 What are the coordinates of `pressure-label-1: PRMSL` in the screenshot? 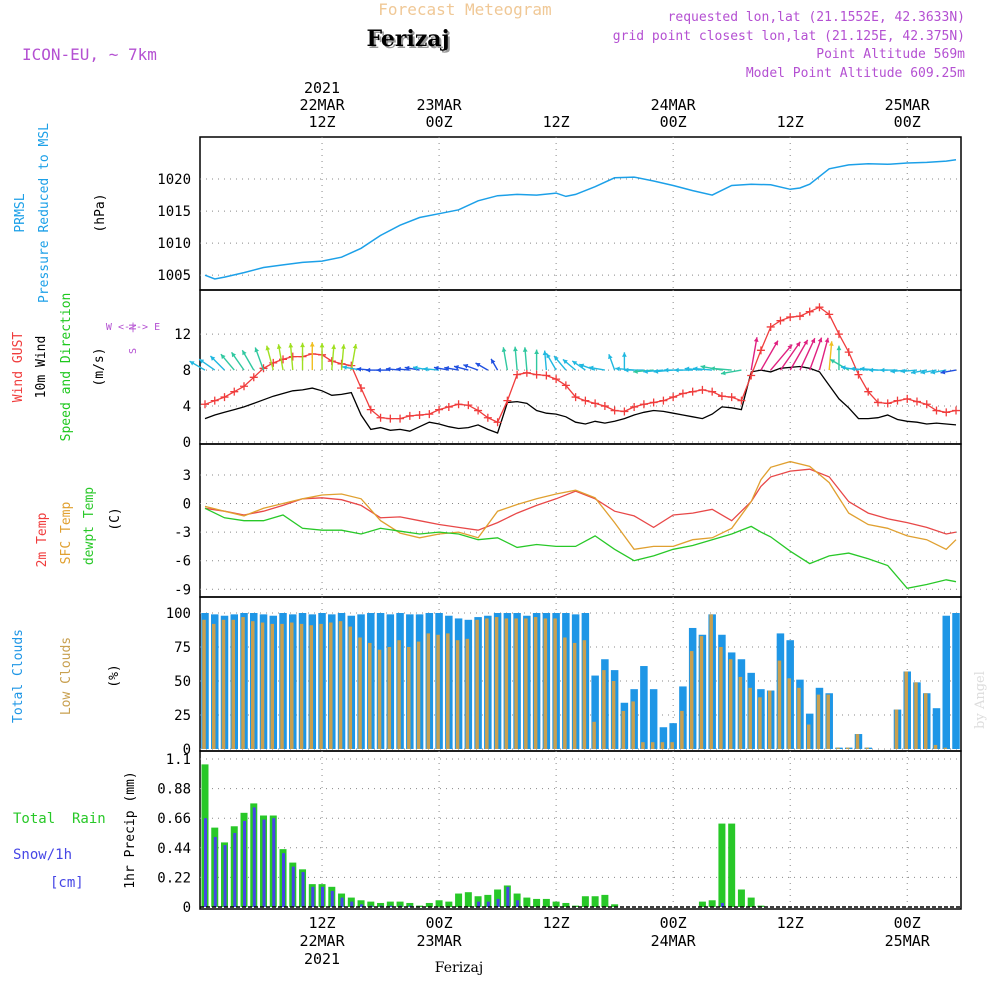 It's located at (20, 212).